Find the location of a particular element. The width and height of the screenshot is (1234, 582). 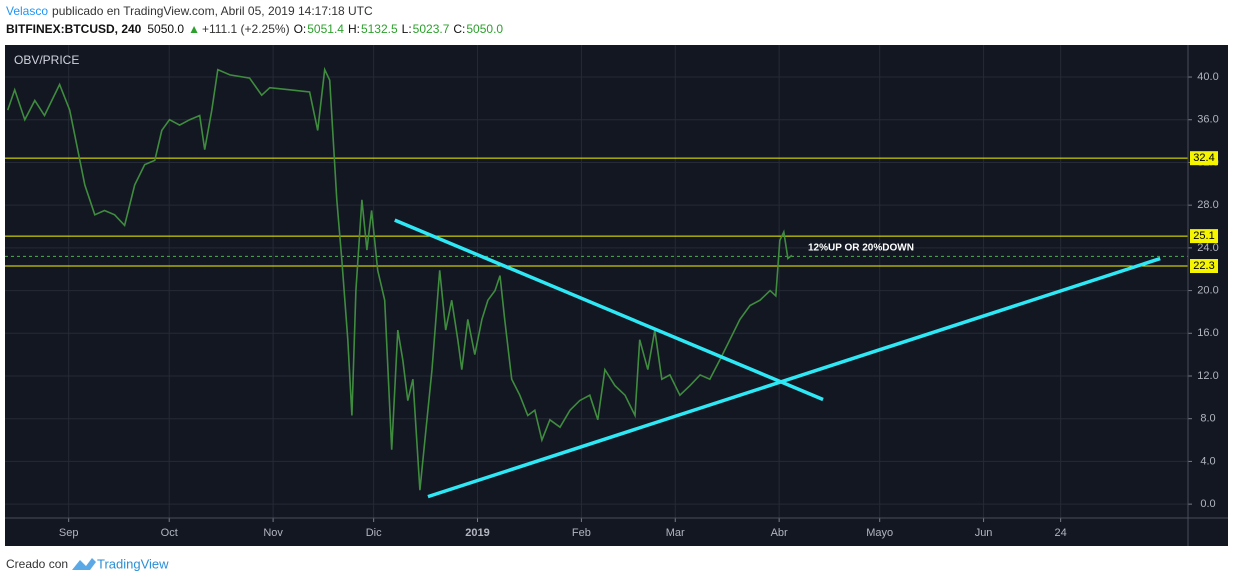

level-label: 25.1 is located at coordinates (1203, 236).